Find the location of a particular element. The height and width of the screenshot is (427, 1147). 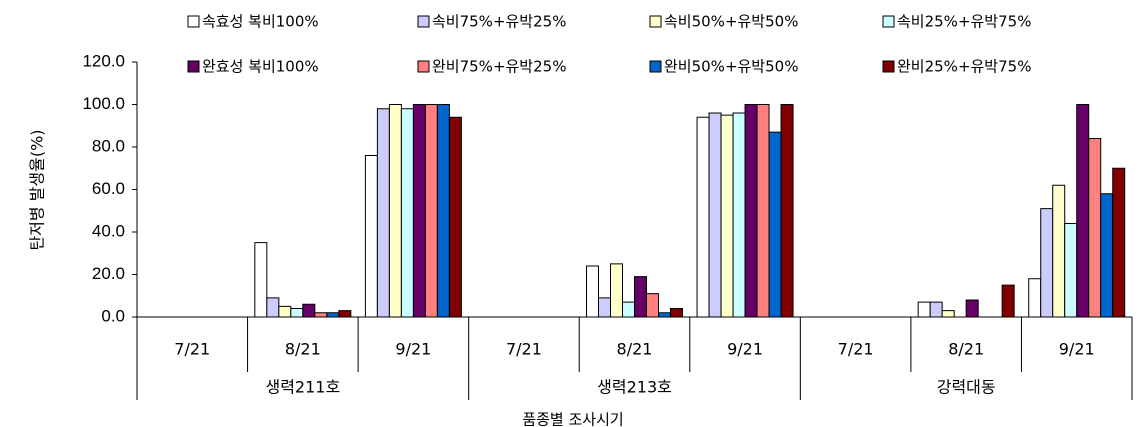

y-tick-label: 60.0 is located at coordinates (108, 188).